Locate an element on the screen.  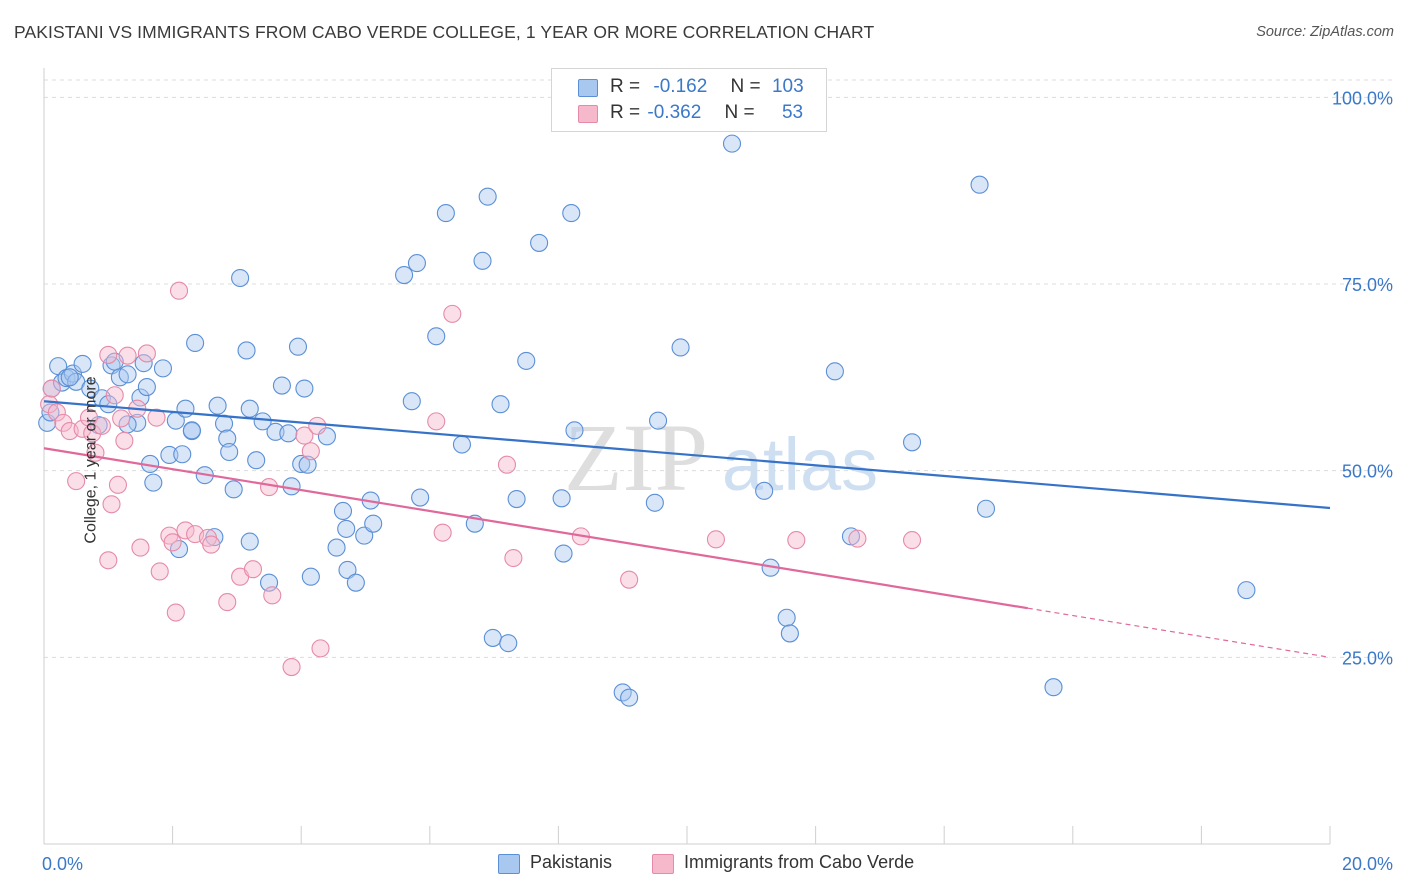
cabo-verde-trend-line is located at coordinates (535, 528).